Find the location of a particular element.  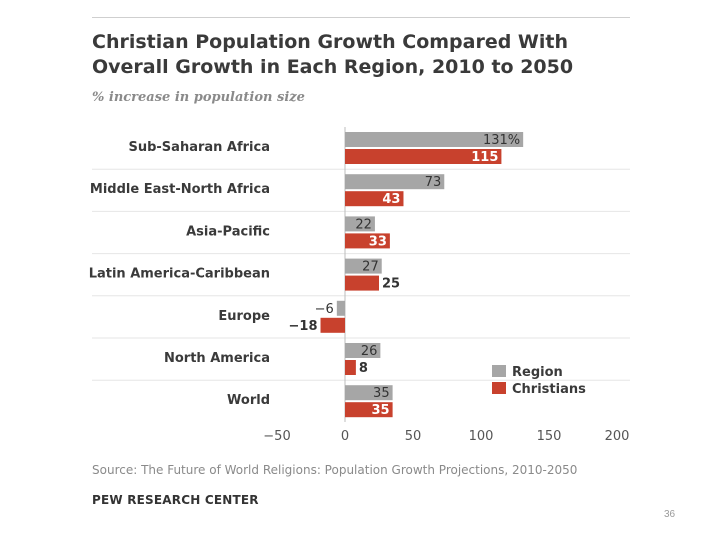

category-label: Middle East-North Africa is located at coordinates (180, 189).